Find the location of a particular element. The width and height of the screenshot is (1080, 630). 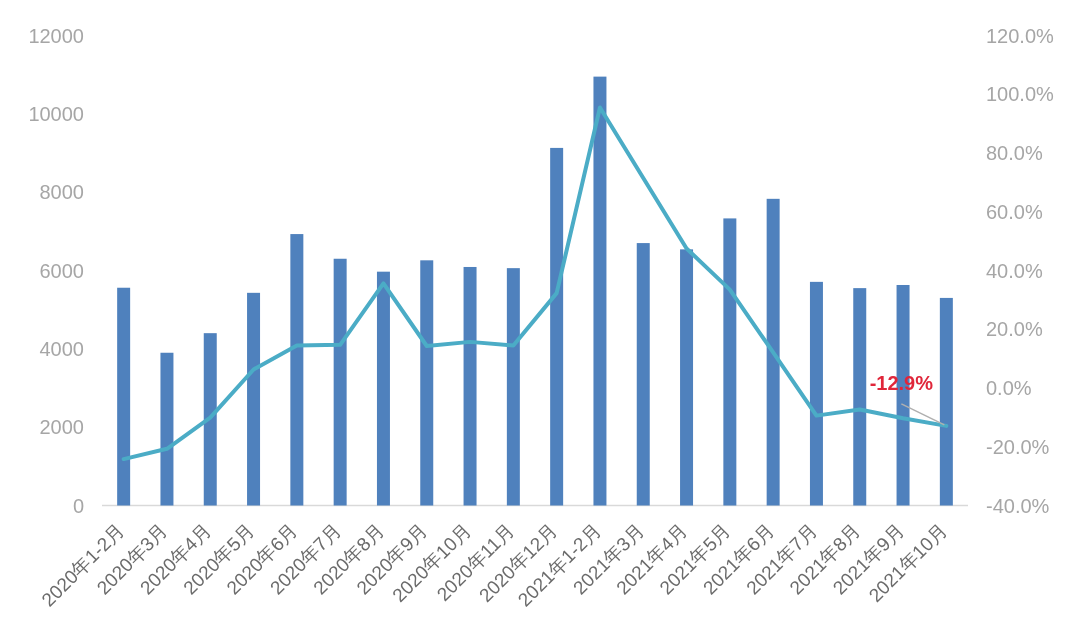

y-tick-label: 2000 is located at coordinates (61, 427).